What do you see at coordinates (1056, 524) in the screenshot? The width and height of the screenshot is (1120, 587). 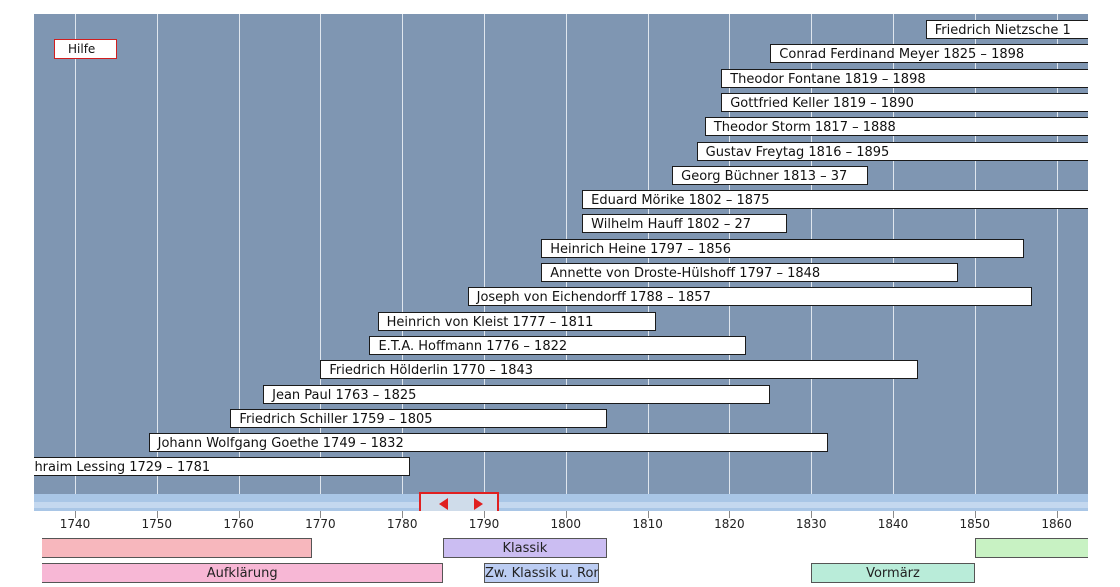 I see `axis-tick-label: 1860` at bounding box center [1056, 524].